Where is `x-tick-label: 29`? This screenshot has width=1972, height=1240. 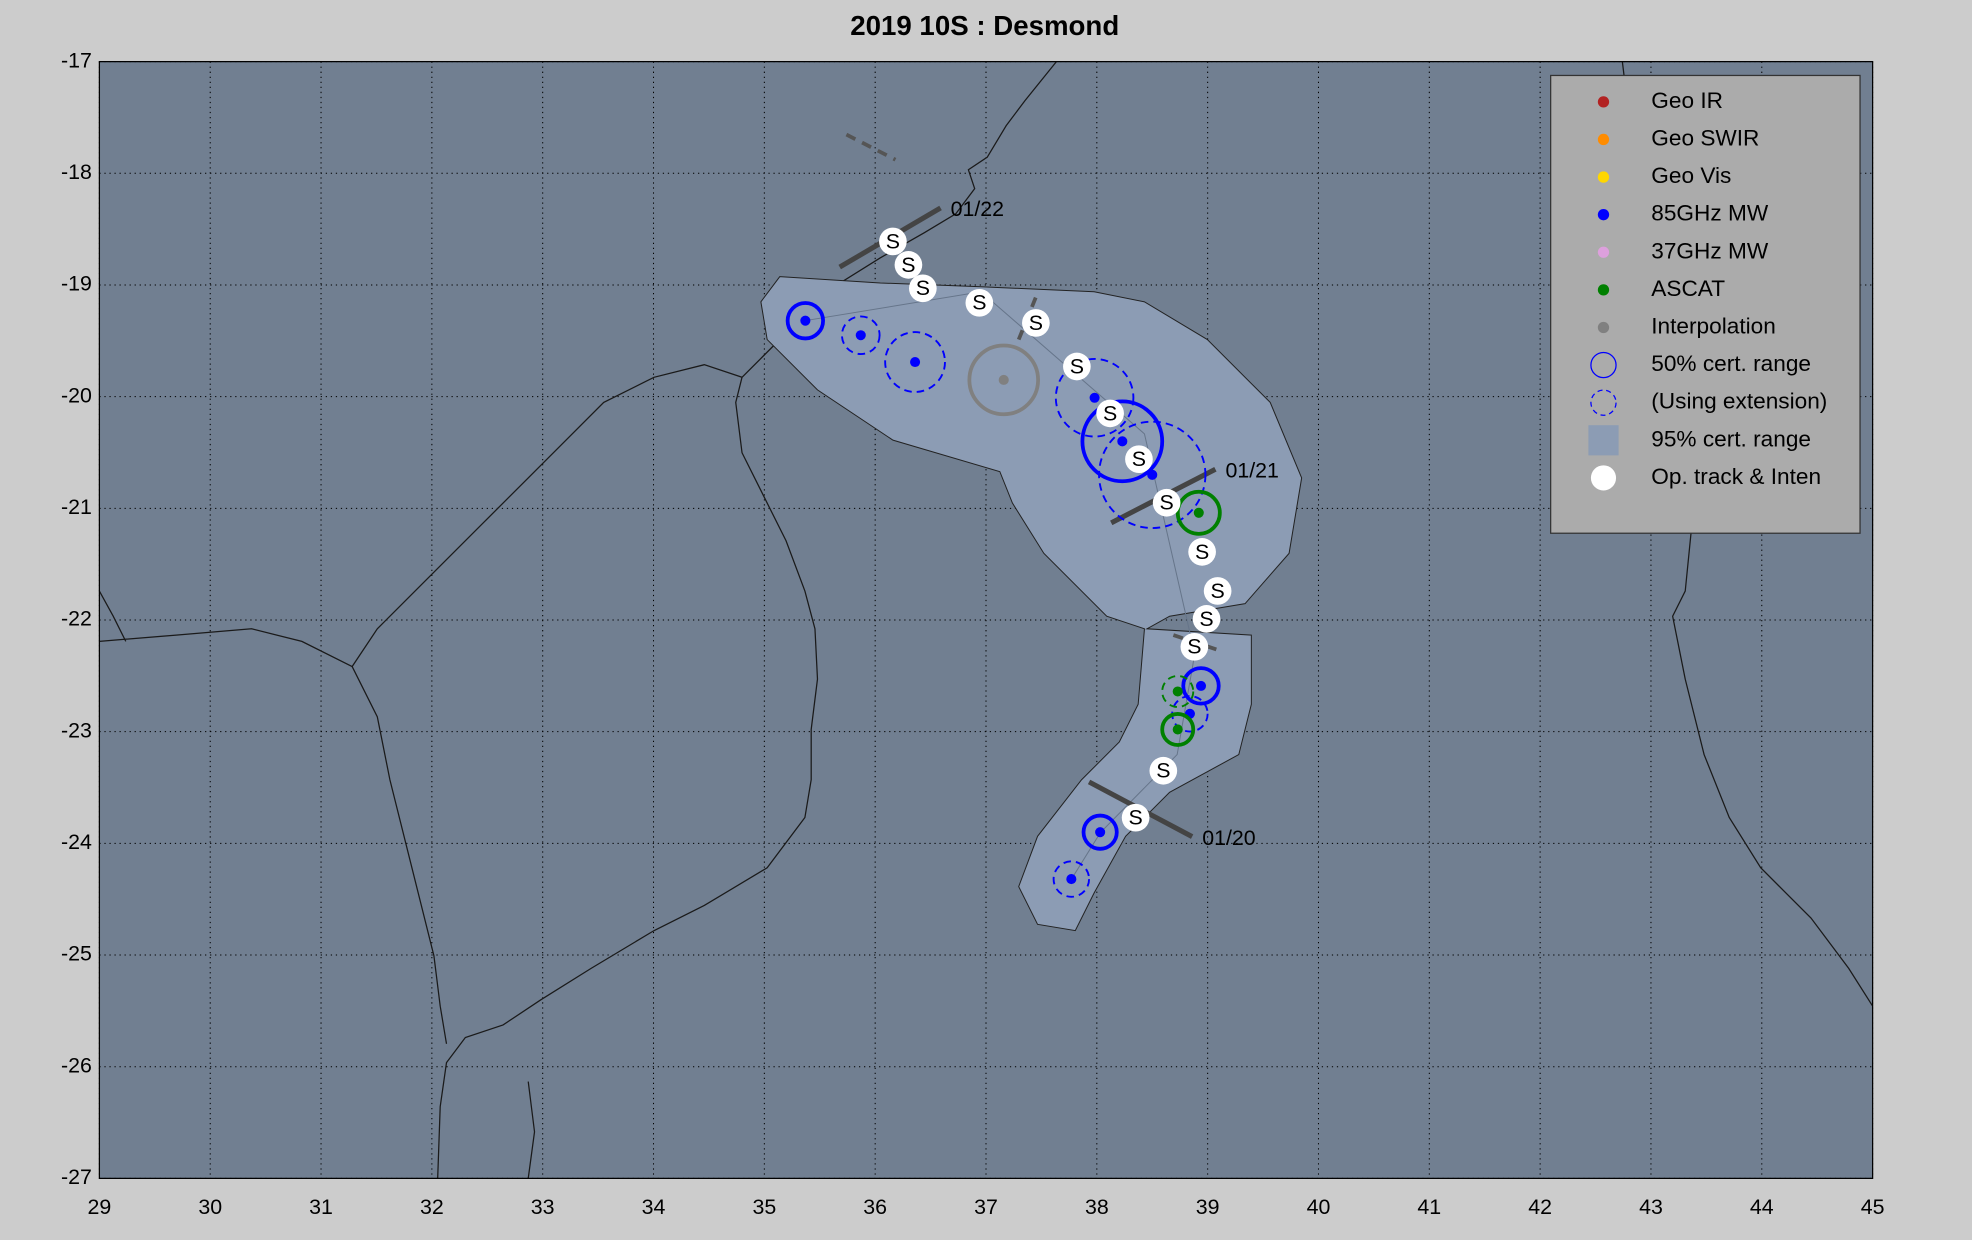 x-tick-label: 29 is located at coordinates (100, 1207).